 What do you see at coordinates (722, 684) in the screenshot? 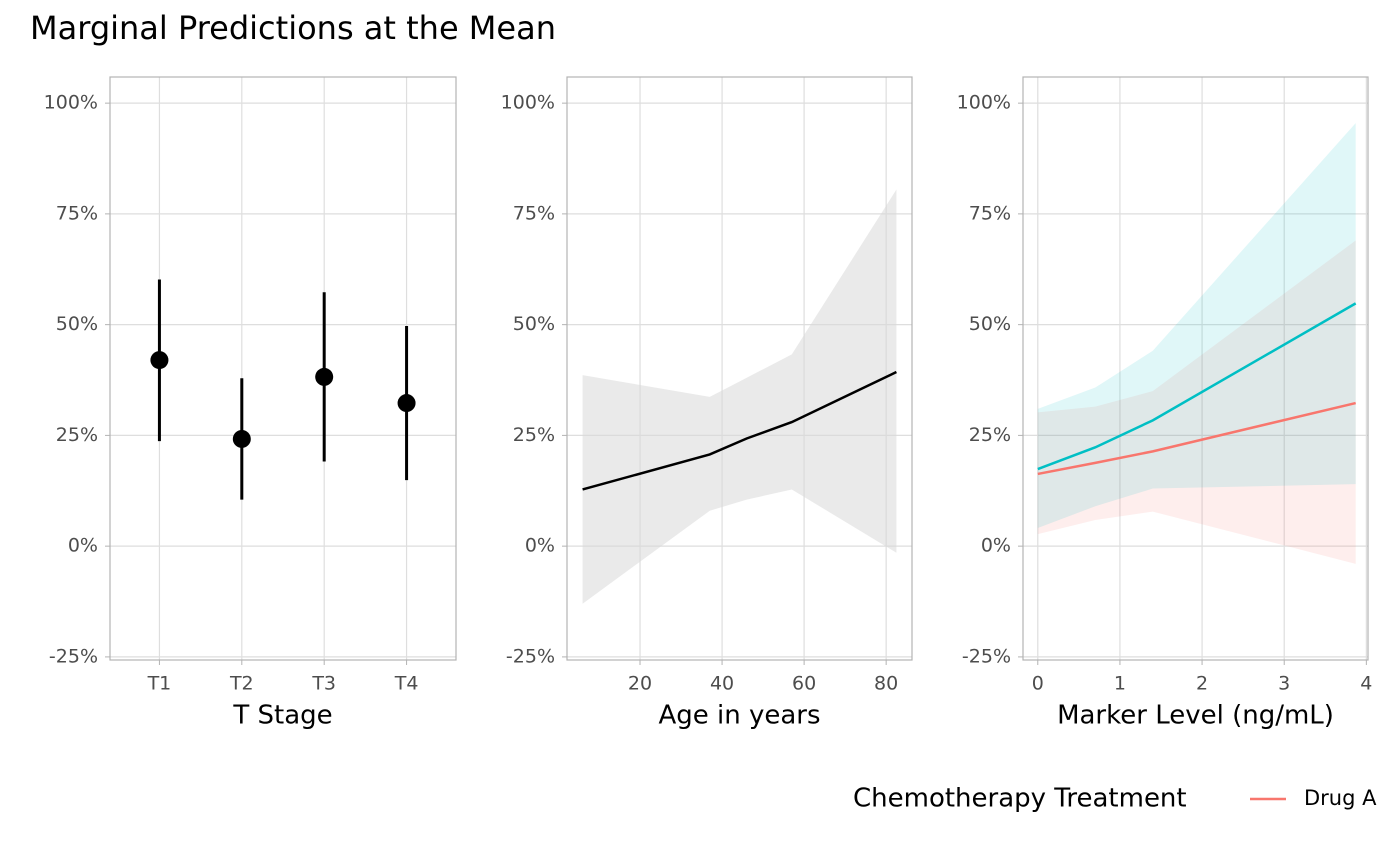
I see `x-tick-label: 40` at bounding box center [722, 684].